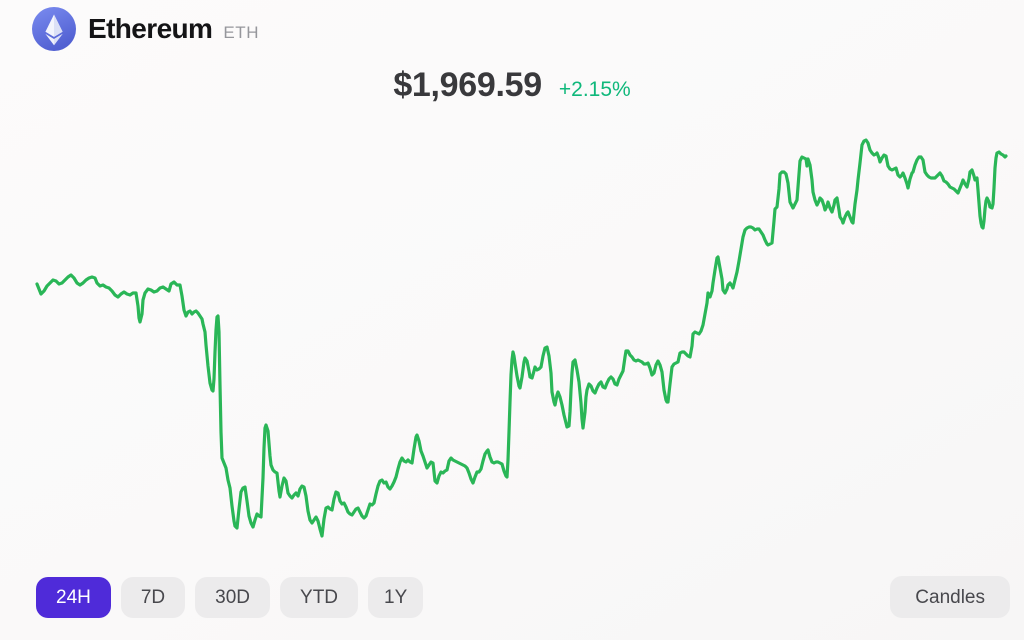 The height and width of the screenshot is (640, 1024). I want to click on range-button-7d: 7D, so click(153, 597).